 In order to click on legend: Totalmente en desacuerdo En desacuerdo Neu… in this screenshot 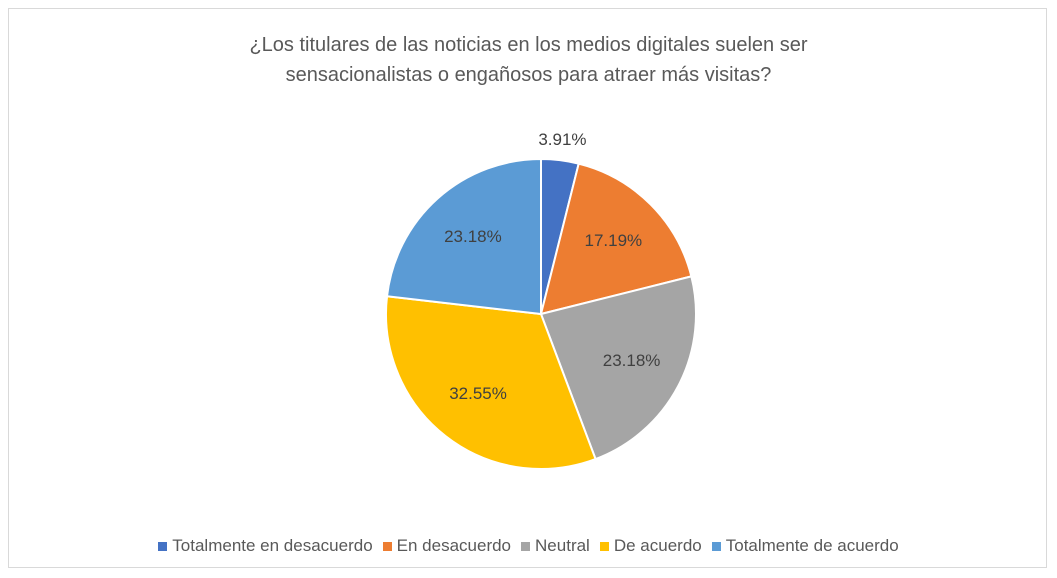, I will do `click(528, 546)`.